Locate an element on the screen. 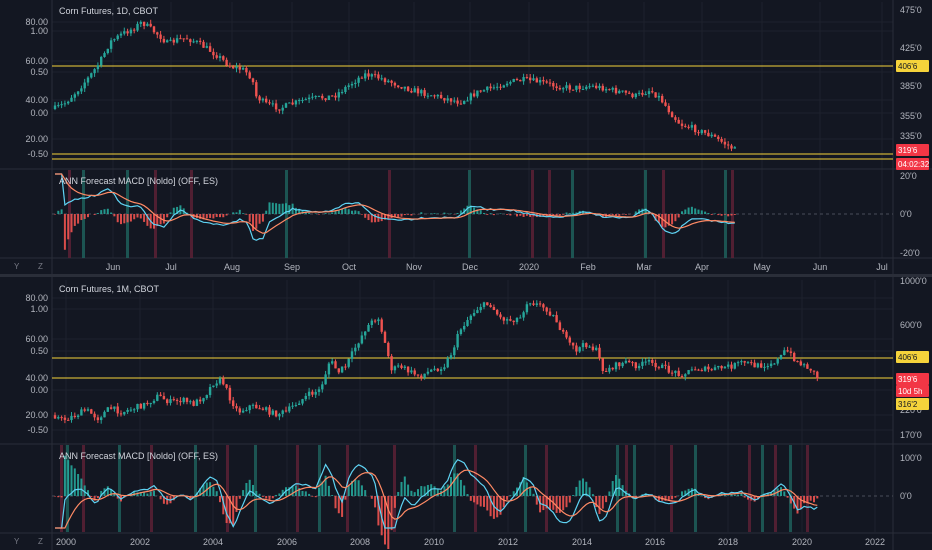  time-axis-label: Sep is located at coordinates (292, 267).